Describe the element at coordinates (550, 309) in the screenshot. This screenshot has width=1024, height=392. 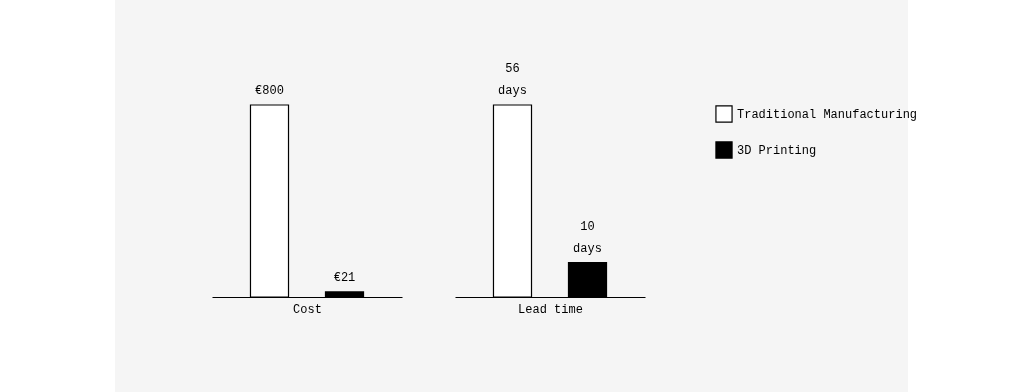
I see `x-axis-title: Lead time` at that location.